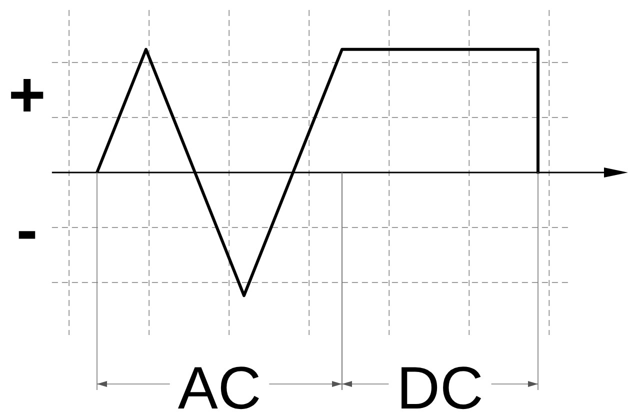 The height and width of the screenshot is (412, 632). What do you see at coordinates (220, 383) in the screenshot?
I see `text: AC` at bounding box center [220, 383].